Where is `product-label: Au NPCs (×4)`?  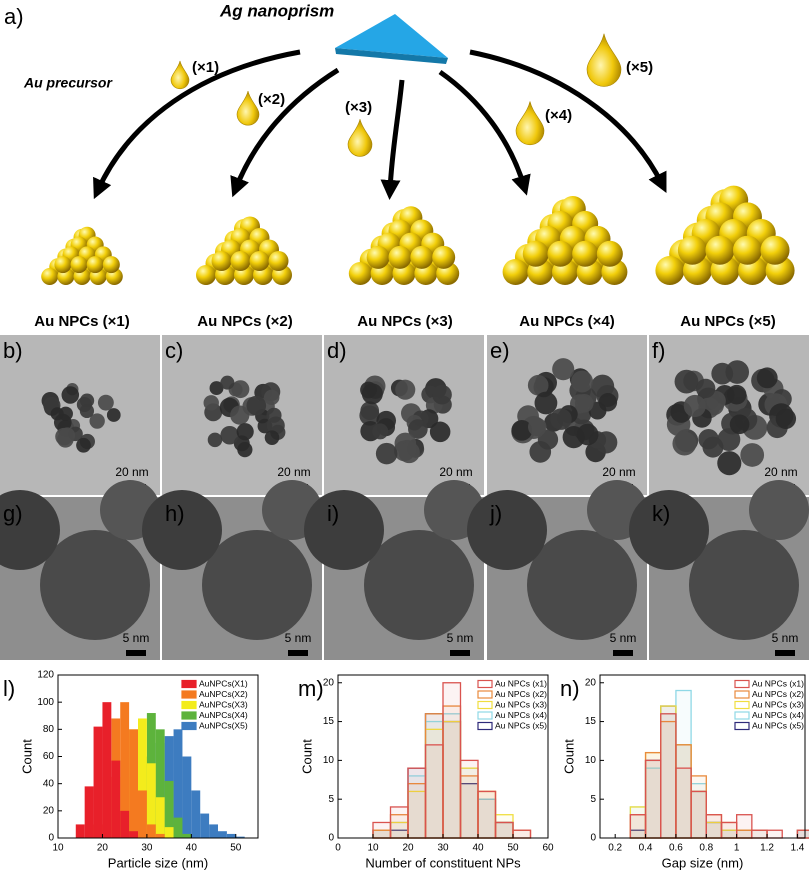
product-label: Au NPCs (×4) is located at coordinates (566, 321).